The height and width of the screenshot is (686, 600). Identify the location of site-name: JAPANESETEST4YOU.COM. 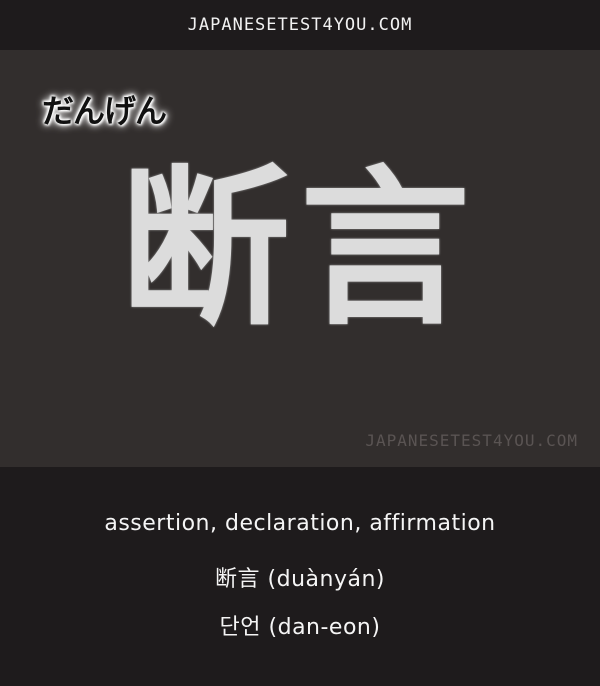
(300, 25).